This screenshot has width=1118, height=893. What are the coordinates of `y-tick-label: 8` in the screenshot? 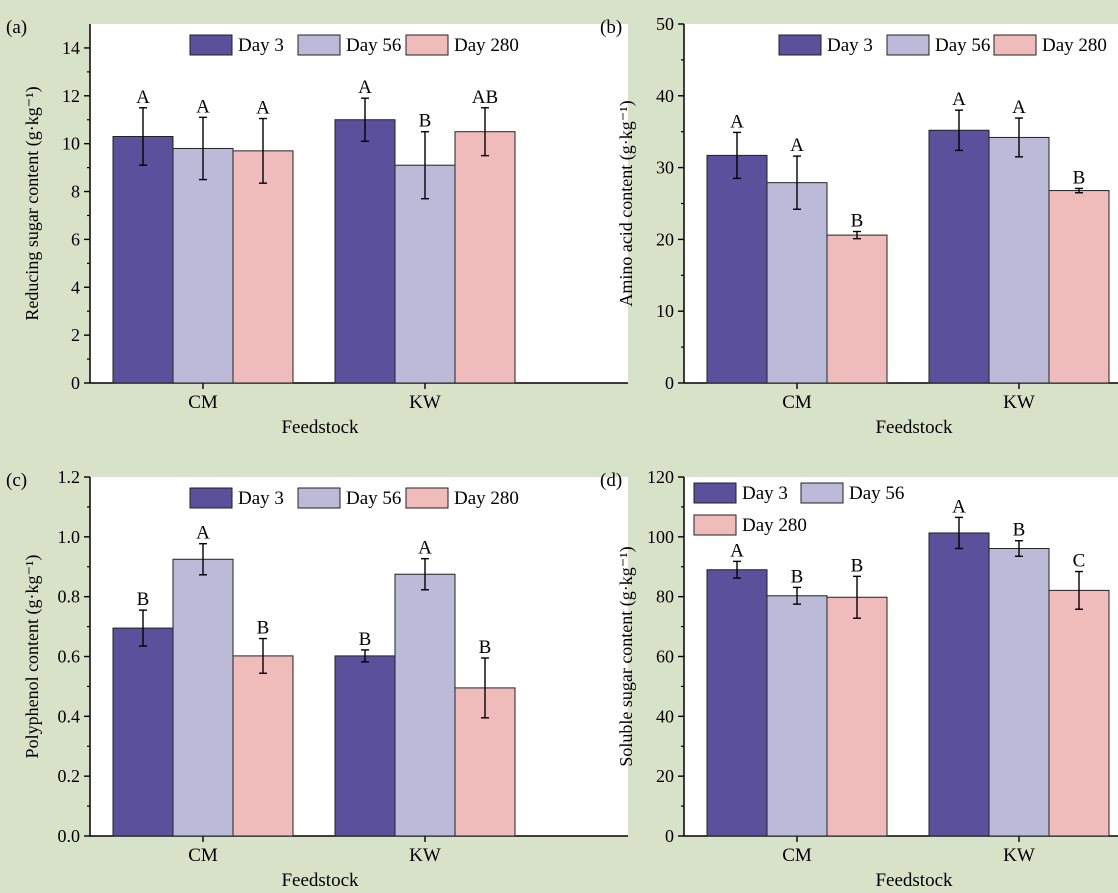 It's located at (75, 192).